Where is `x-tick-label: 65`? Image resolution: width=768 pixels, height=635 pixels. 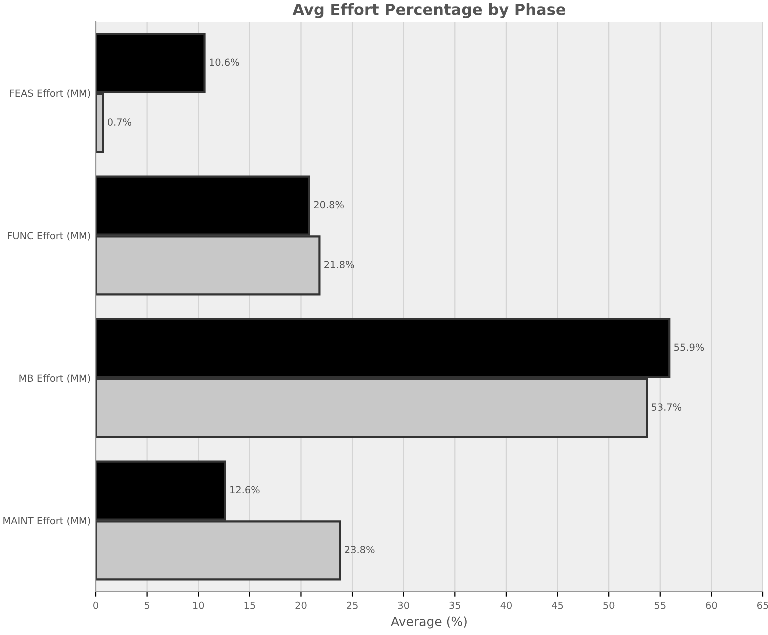
x-tick-label: 65 is located at coordinates (762, 606).